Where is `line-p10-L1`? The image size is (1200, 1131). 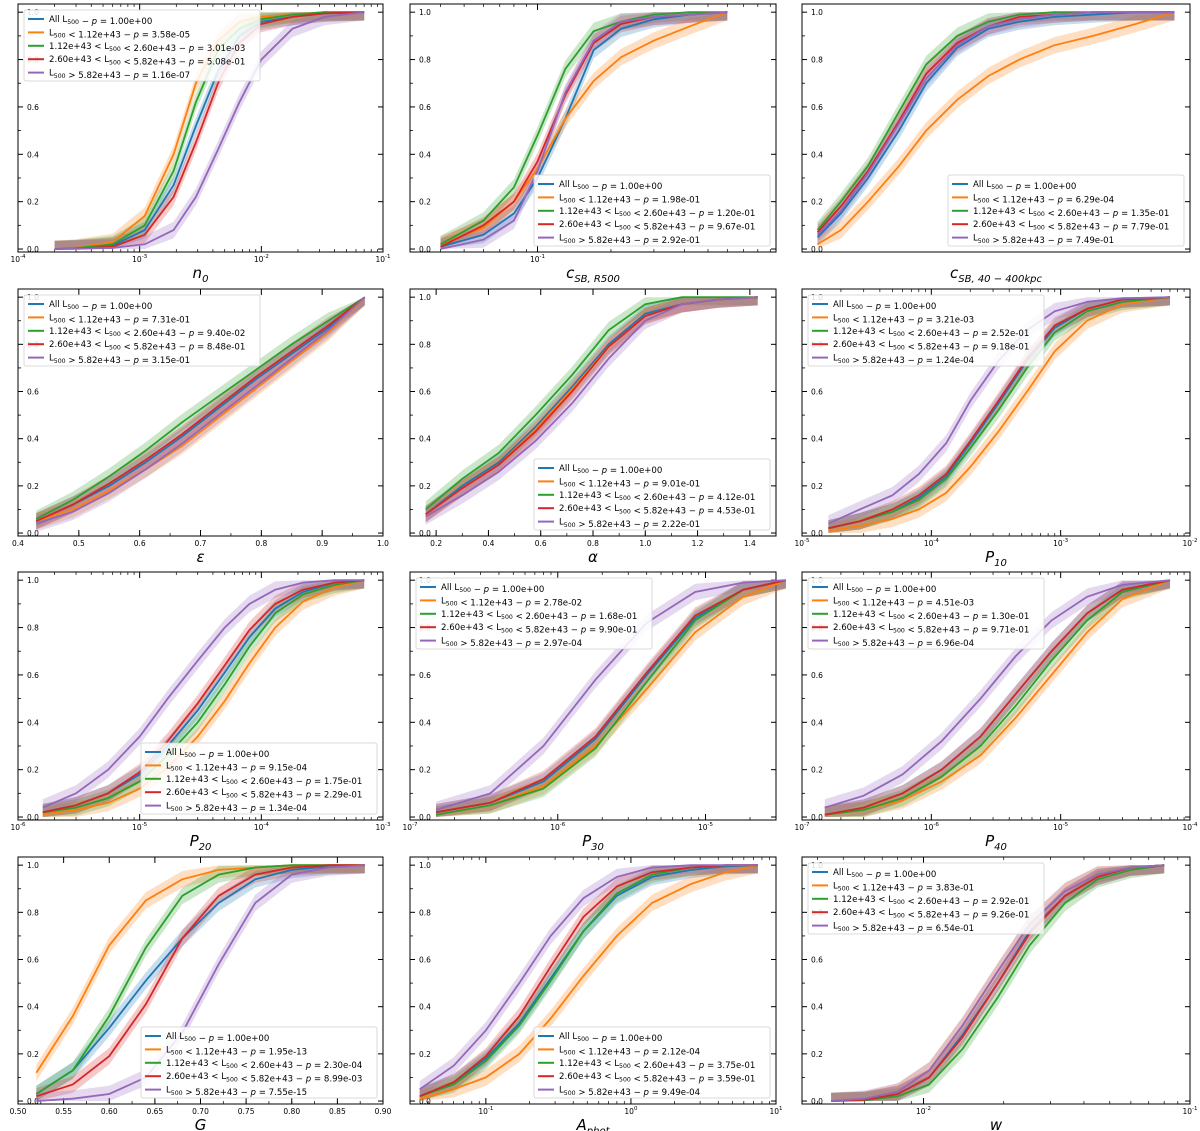
line-p10-L1 is located at coordinates (999, 414).